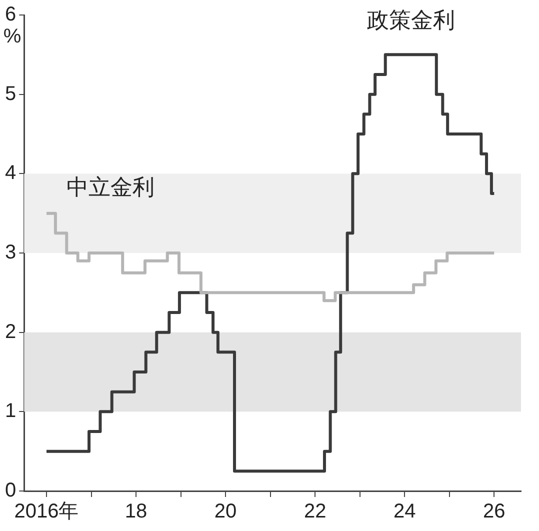  I want to click on x-tick-label: 26, so click(494, 511).